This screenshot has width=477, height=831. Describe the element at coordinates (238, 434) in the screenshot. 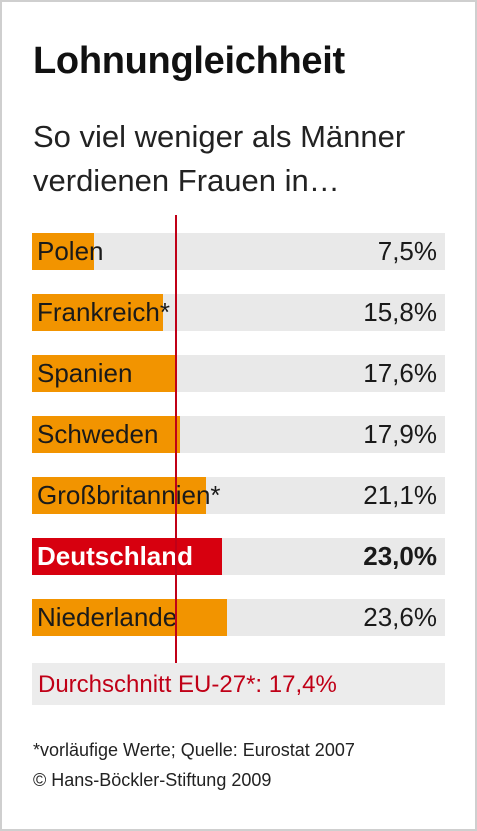

I see `bar-row: Schweden 17,9%` at that location.